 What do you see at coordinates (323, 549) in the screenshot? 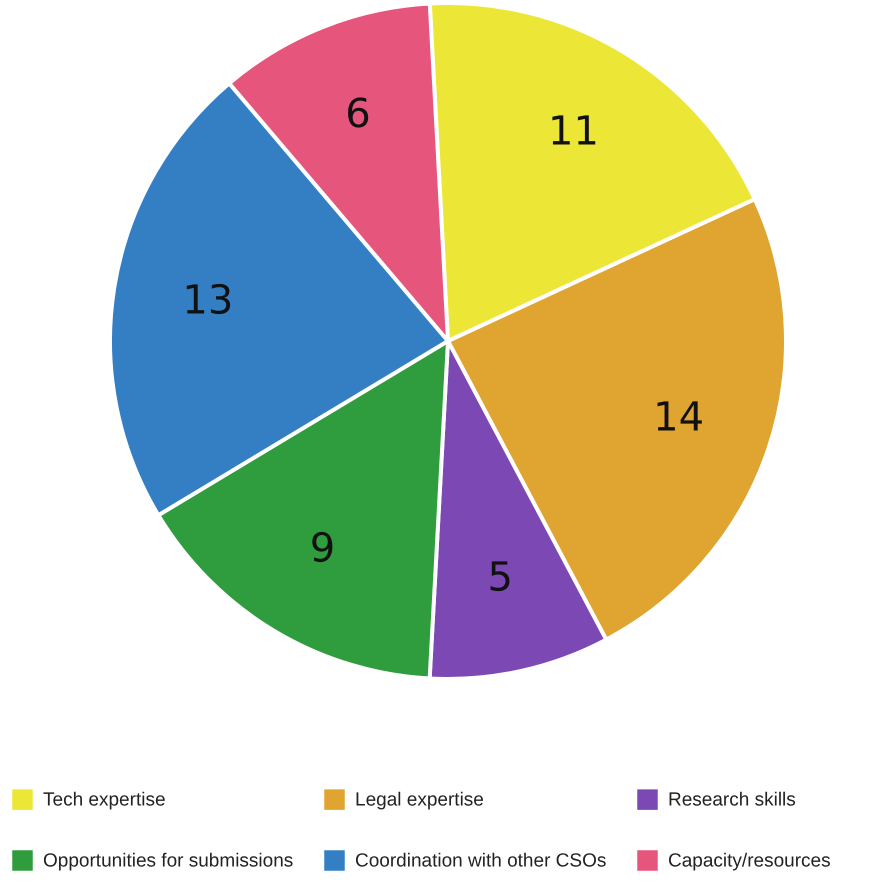
I see `data-label: 9` at bounding box center [323, 549].